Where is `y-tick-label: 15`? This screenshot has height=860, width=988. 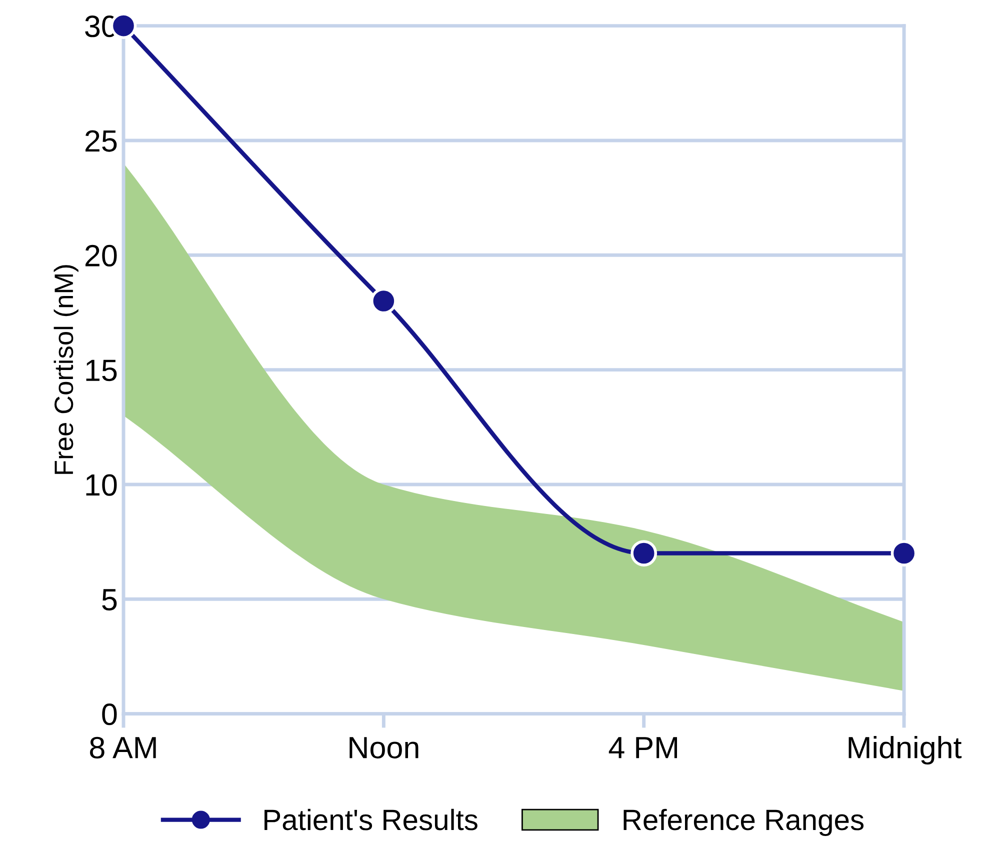
y-tick-label: 15 is located at coordinates (101, 371).